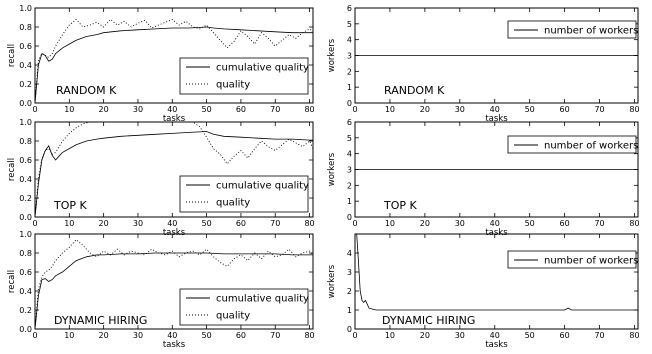 This screenshot has height=354, width=652. I want to click on series-line-number-of-workers, so click(496, 272).